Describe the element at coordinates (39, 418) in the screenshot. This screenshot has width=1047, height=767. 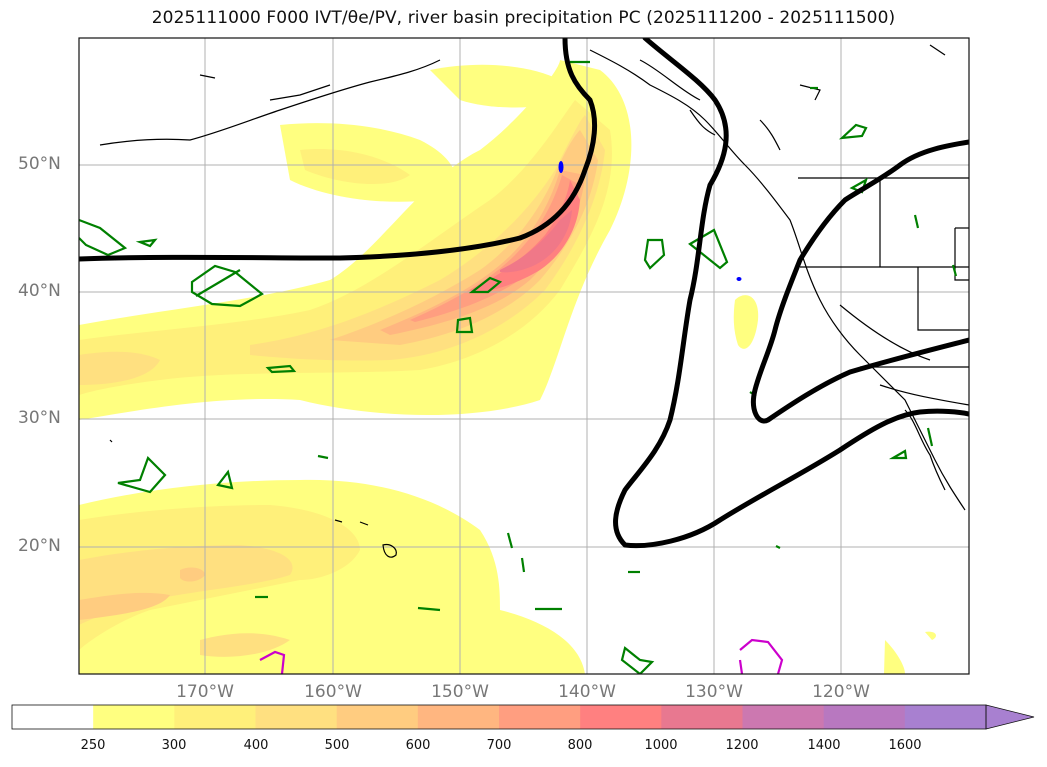
I see `lat-label-30n: 30°N` at that location.